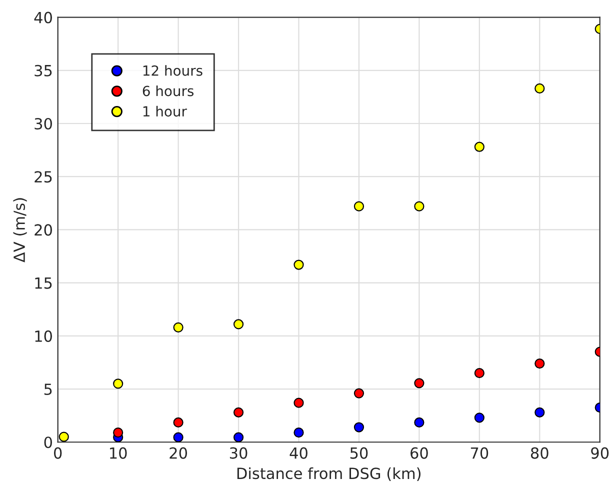  I want to click on y-tick-label: 5, so click(48, 390).